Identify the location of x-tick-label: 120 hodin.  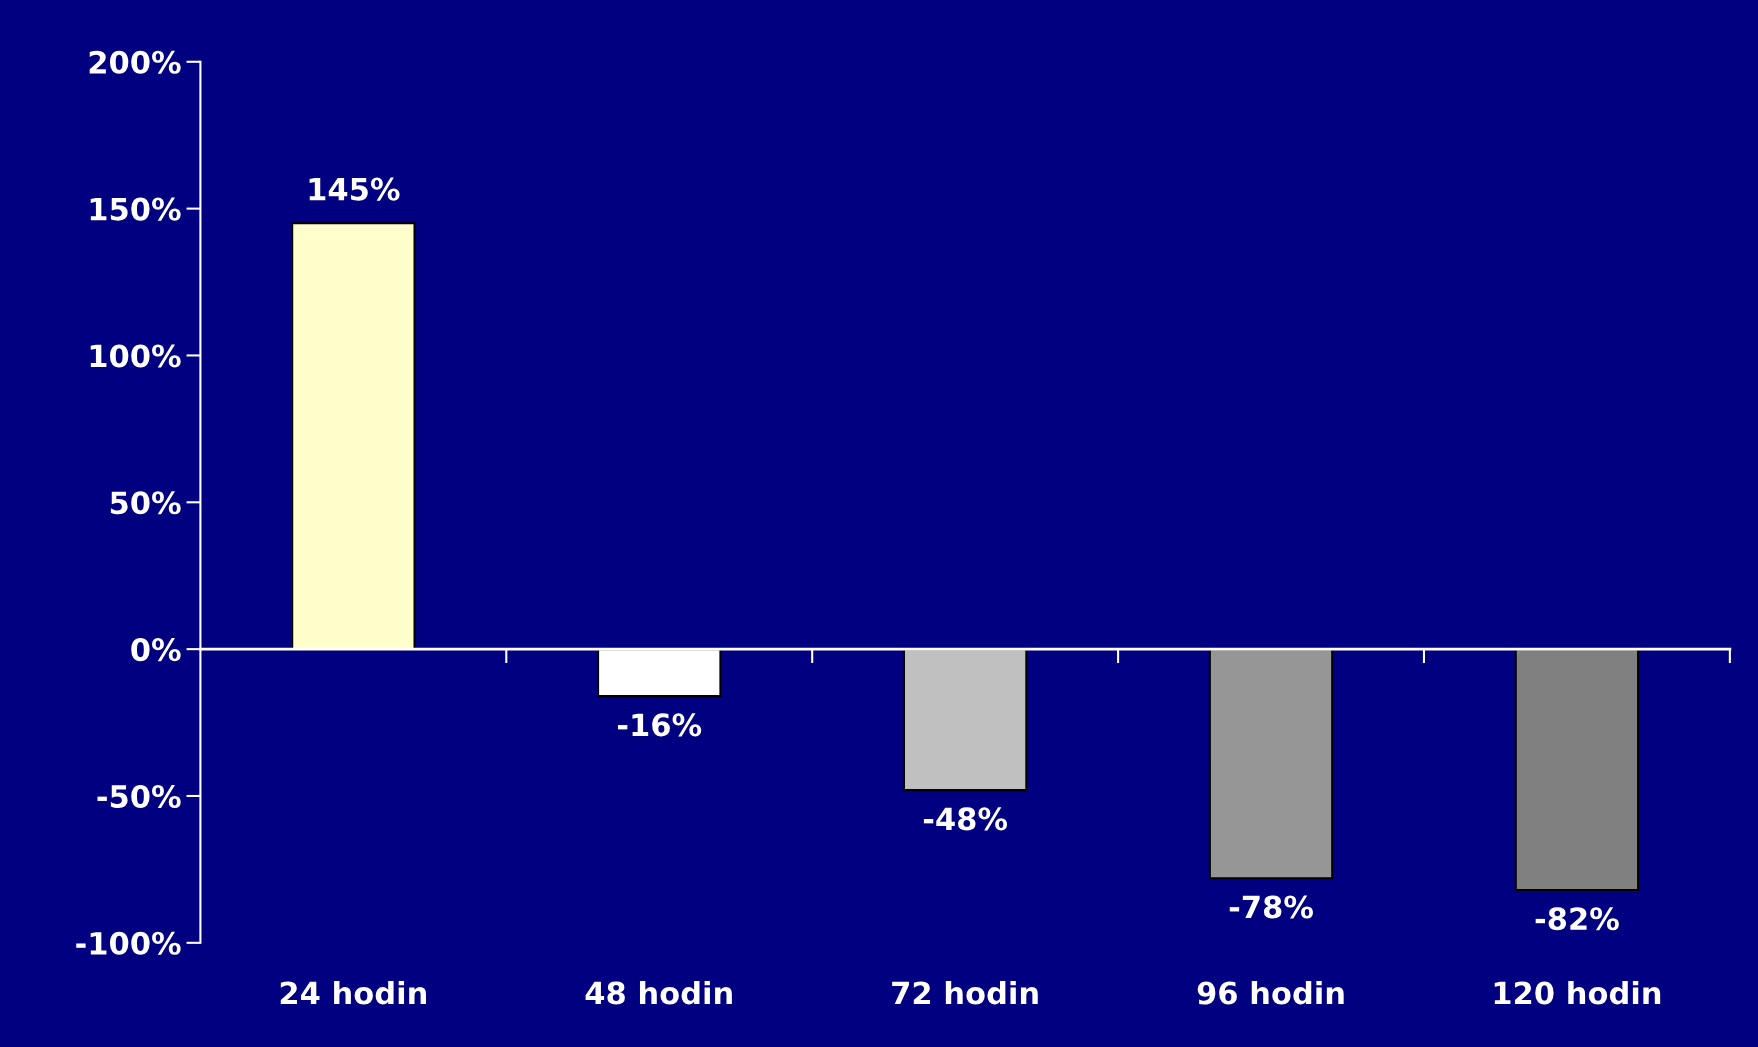
(1577, 992).